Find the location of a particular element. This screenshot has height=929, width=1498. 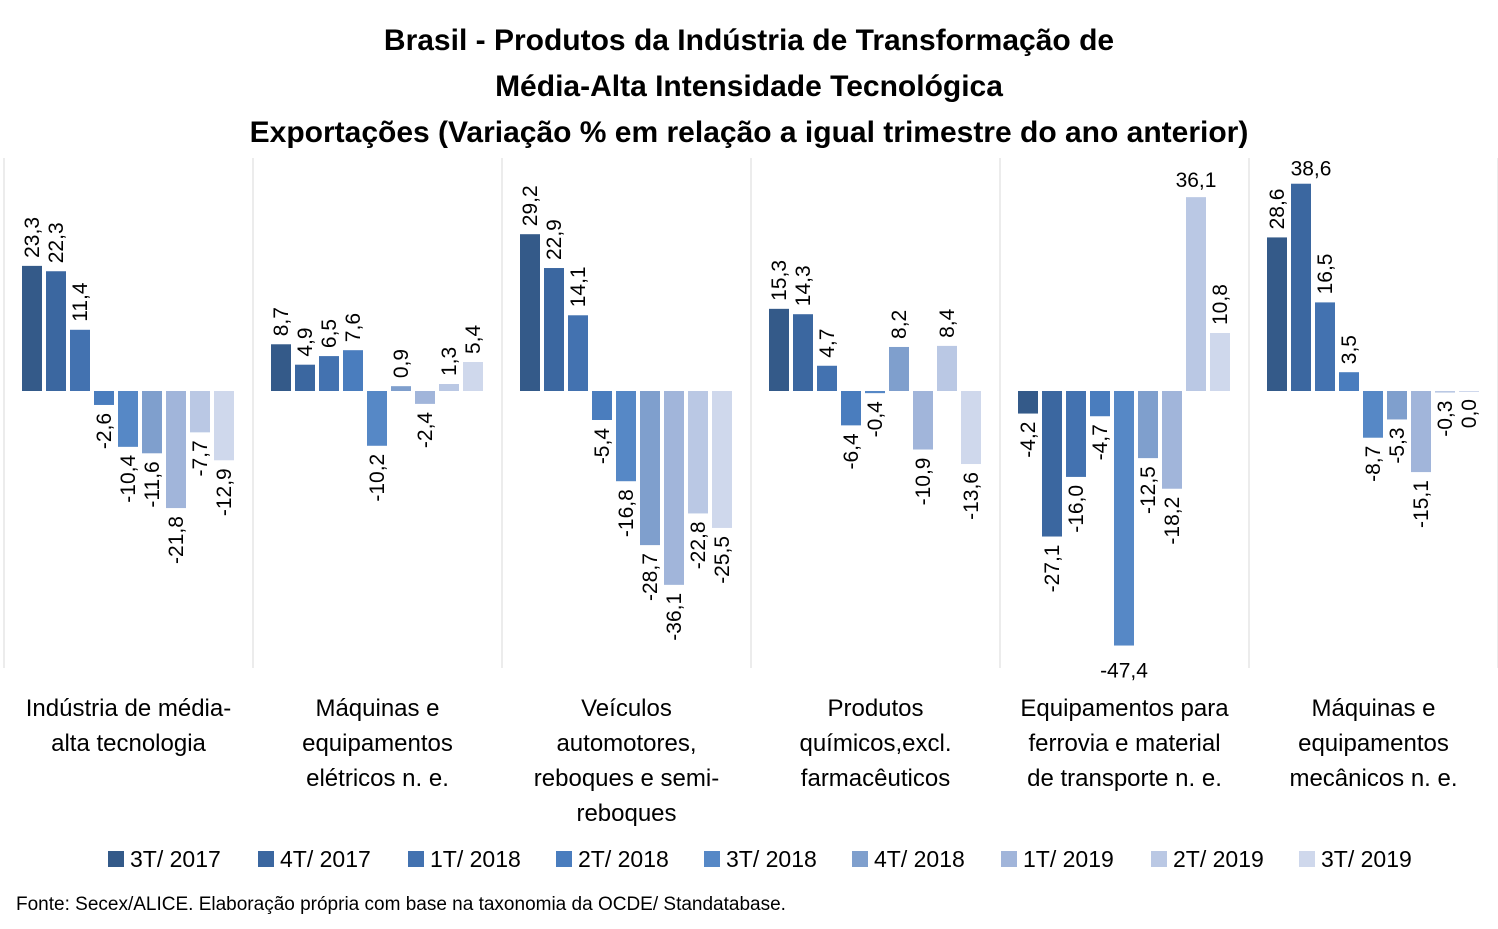

data-label: 4,7 is located at coordinates (827, 343).